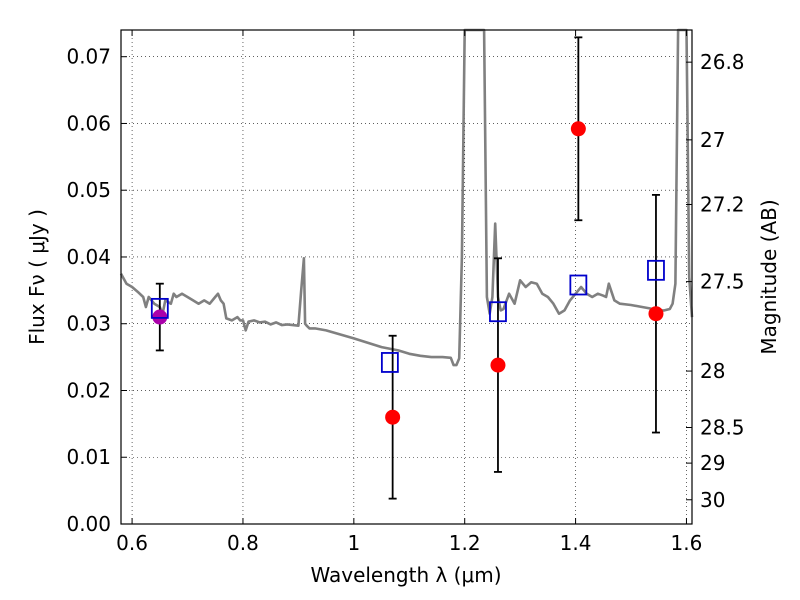 This screenshot has height=600, width=800. What do you see at coordinates (712, 371) in the screenshot?
I see `right-tick-label: 28` at bounding box center [712, 371].